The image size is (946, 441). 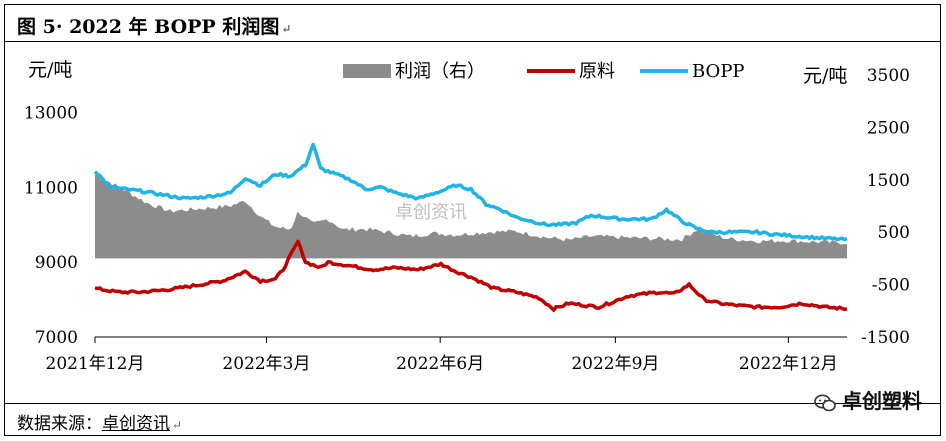 I want to click on x-tick-label: 2022年6月, so click(x=440, y=364).